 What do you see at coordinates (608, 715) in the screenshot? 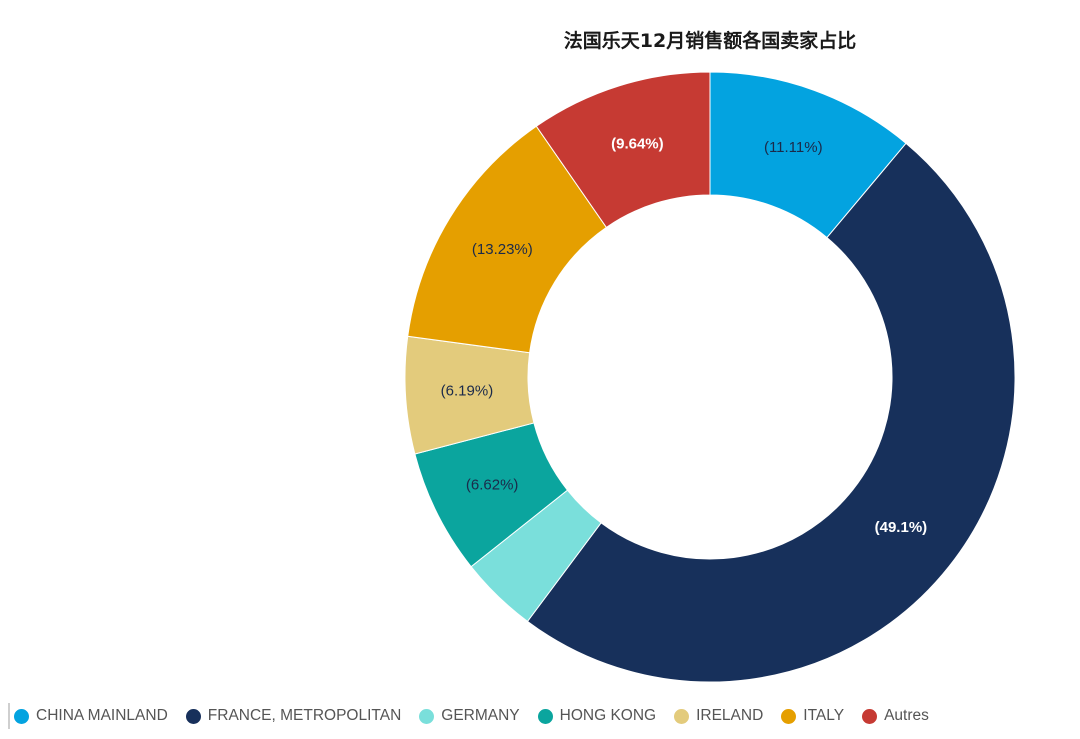
I see `legend-label: HONG KONG` at bounding box center [608, 715].